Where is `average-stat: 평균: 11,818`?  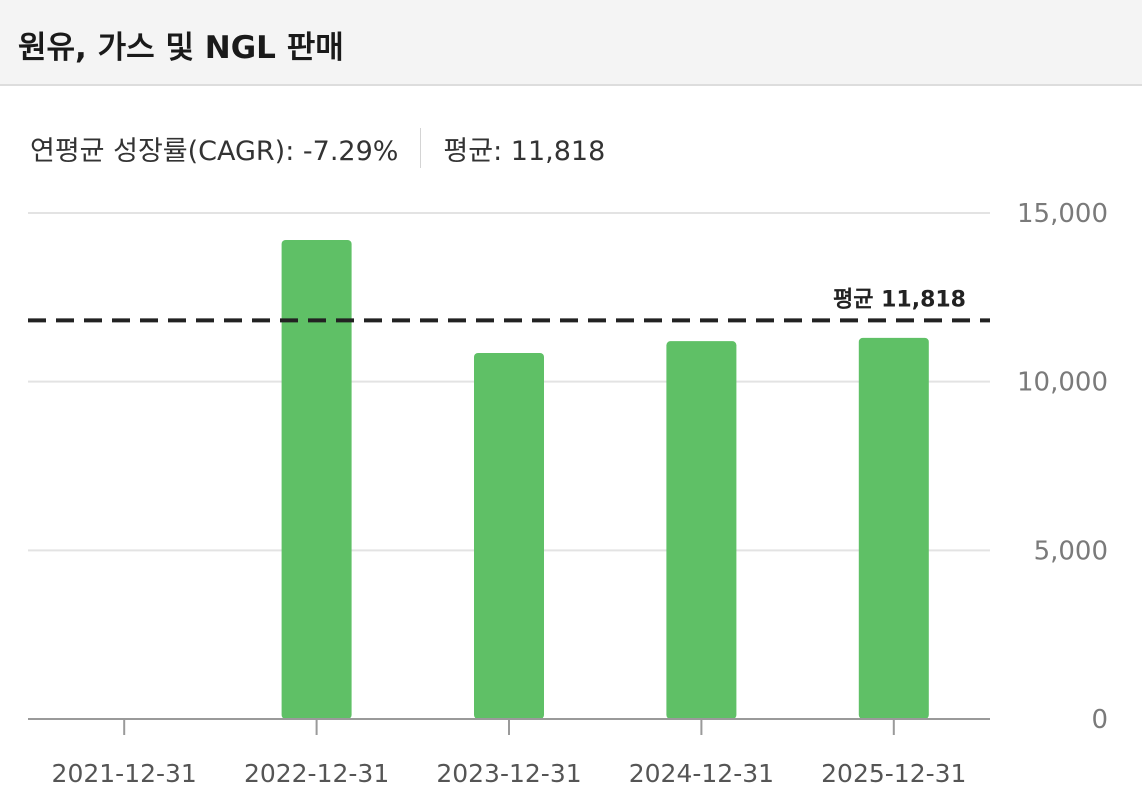
average-stat: 평균: 11,818 is located at coordinates (524, 151).